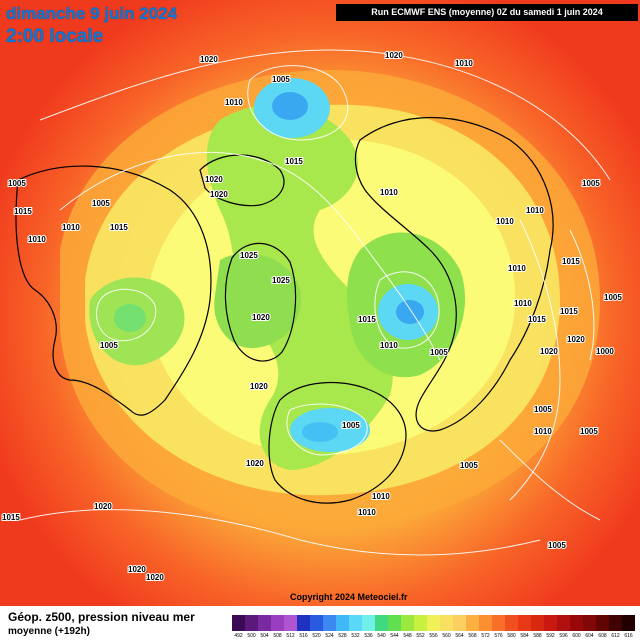 The height and width of the screenshot is (640, 640). I want to click on legend-value: 560, so click(446, 636).